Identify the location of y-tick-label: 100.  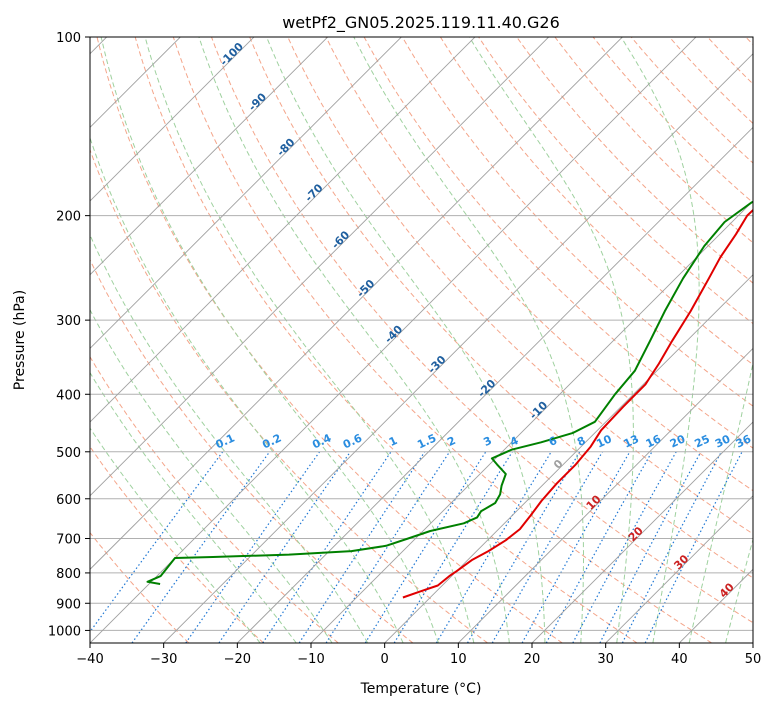
(68, 38).